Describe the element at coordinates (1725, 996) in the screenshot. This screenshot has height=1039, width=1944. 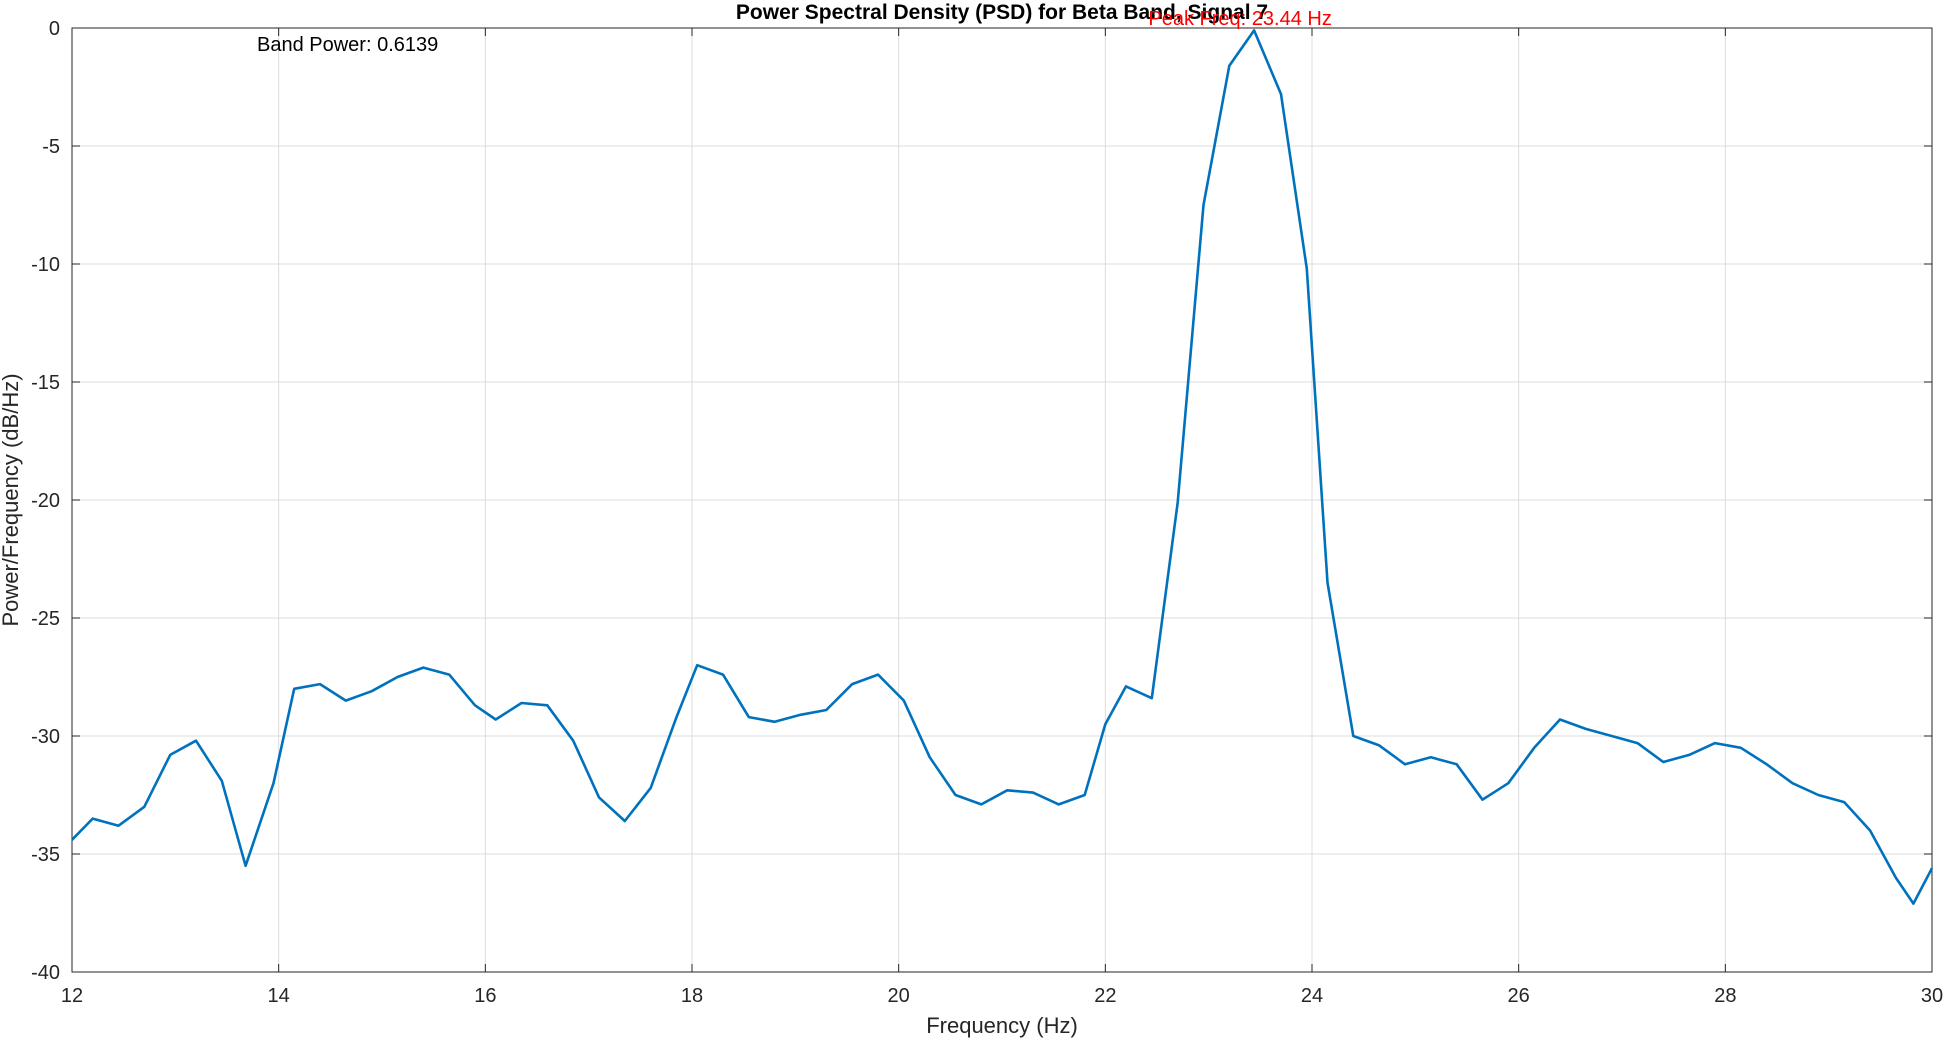
I see `x-tick-label: 28` at that location.